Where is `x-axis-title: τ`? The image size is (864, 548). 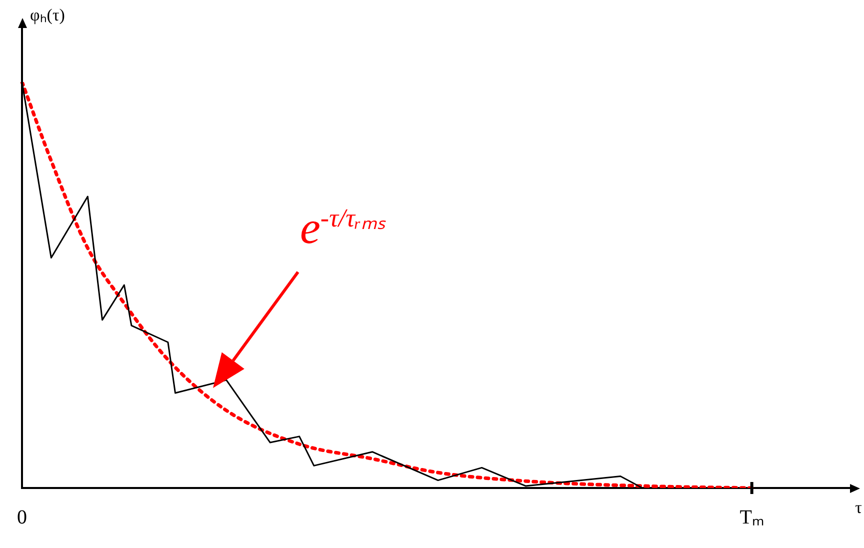 x-axis-title: τ is located at coordinates (858, 507).